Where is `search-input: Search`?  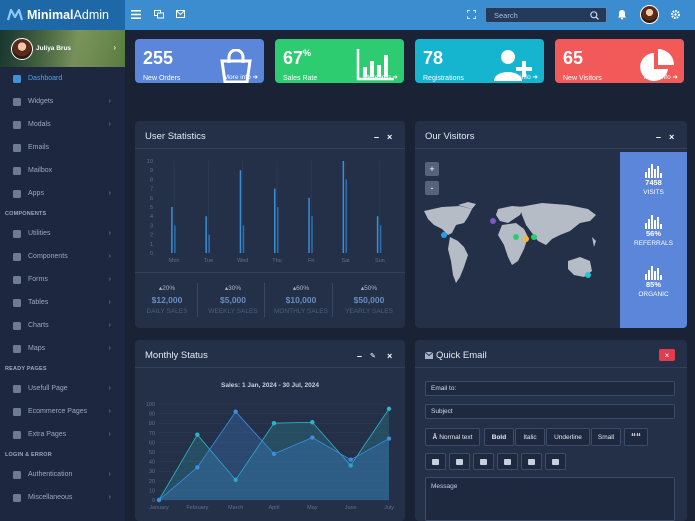 search-input: Search is located at coordinates (506, 15).